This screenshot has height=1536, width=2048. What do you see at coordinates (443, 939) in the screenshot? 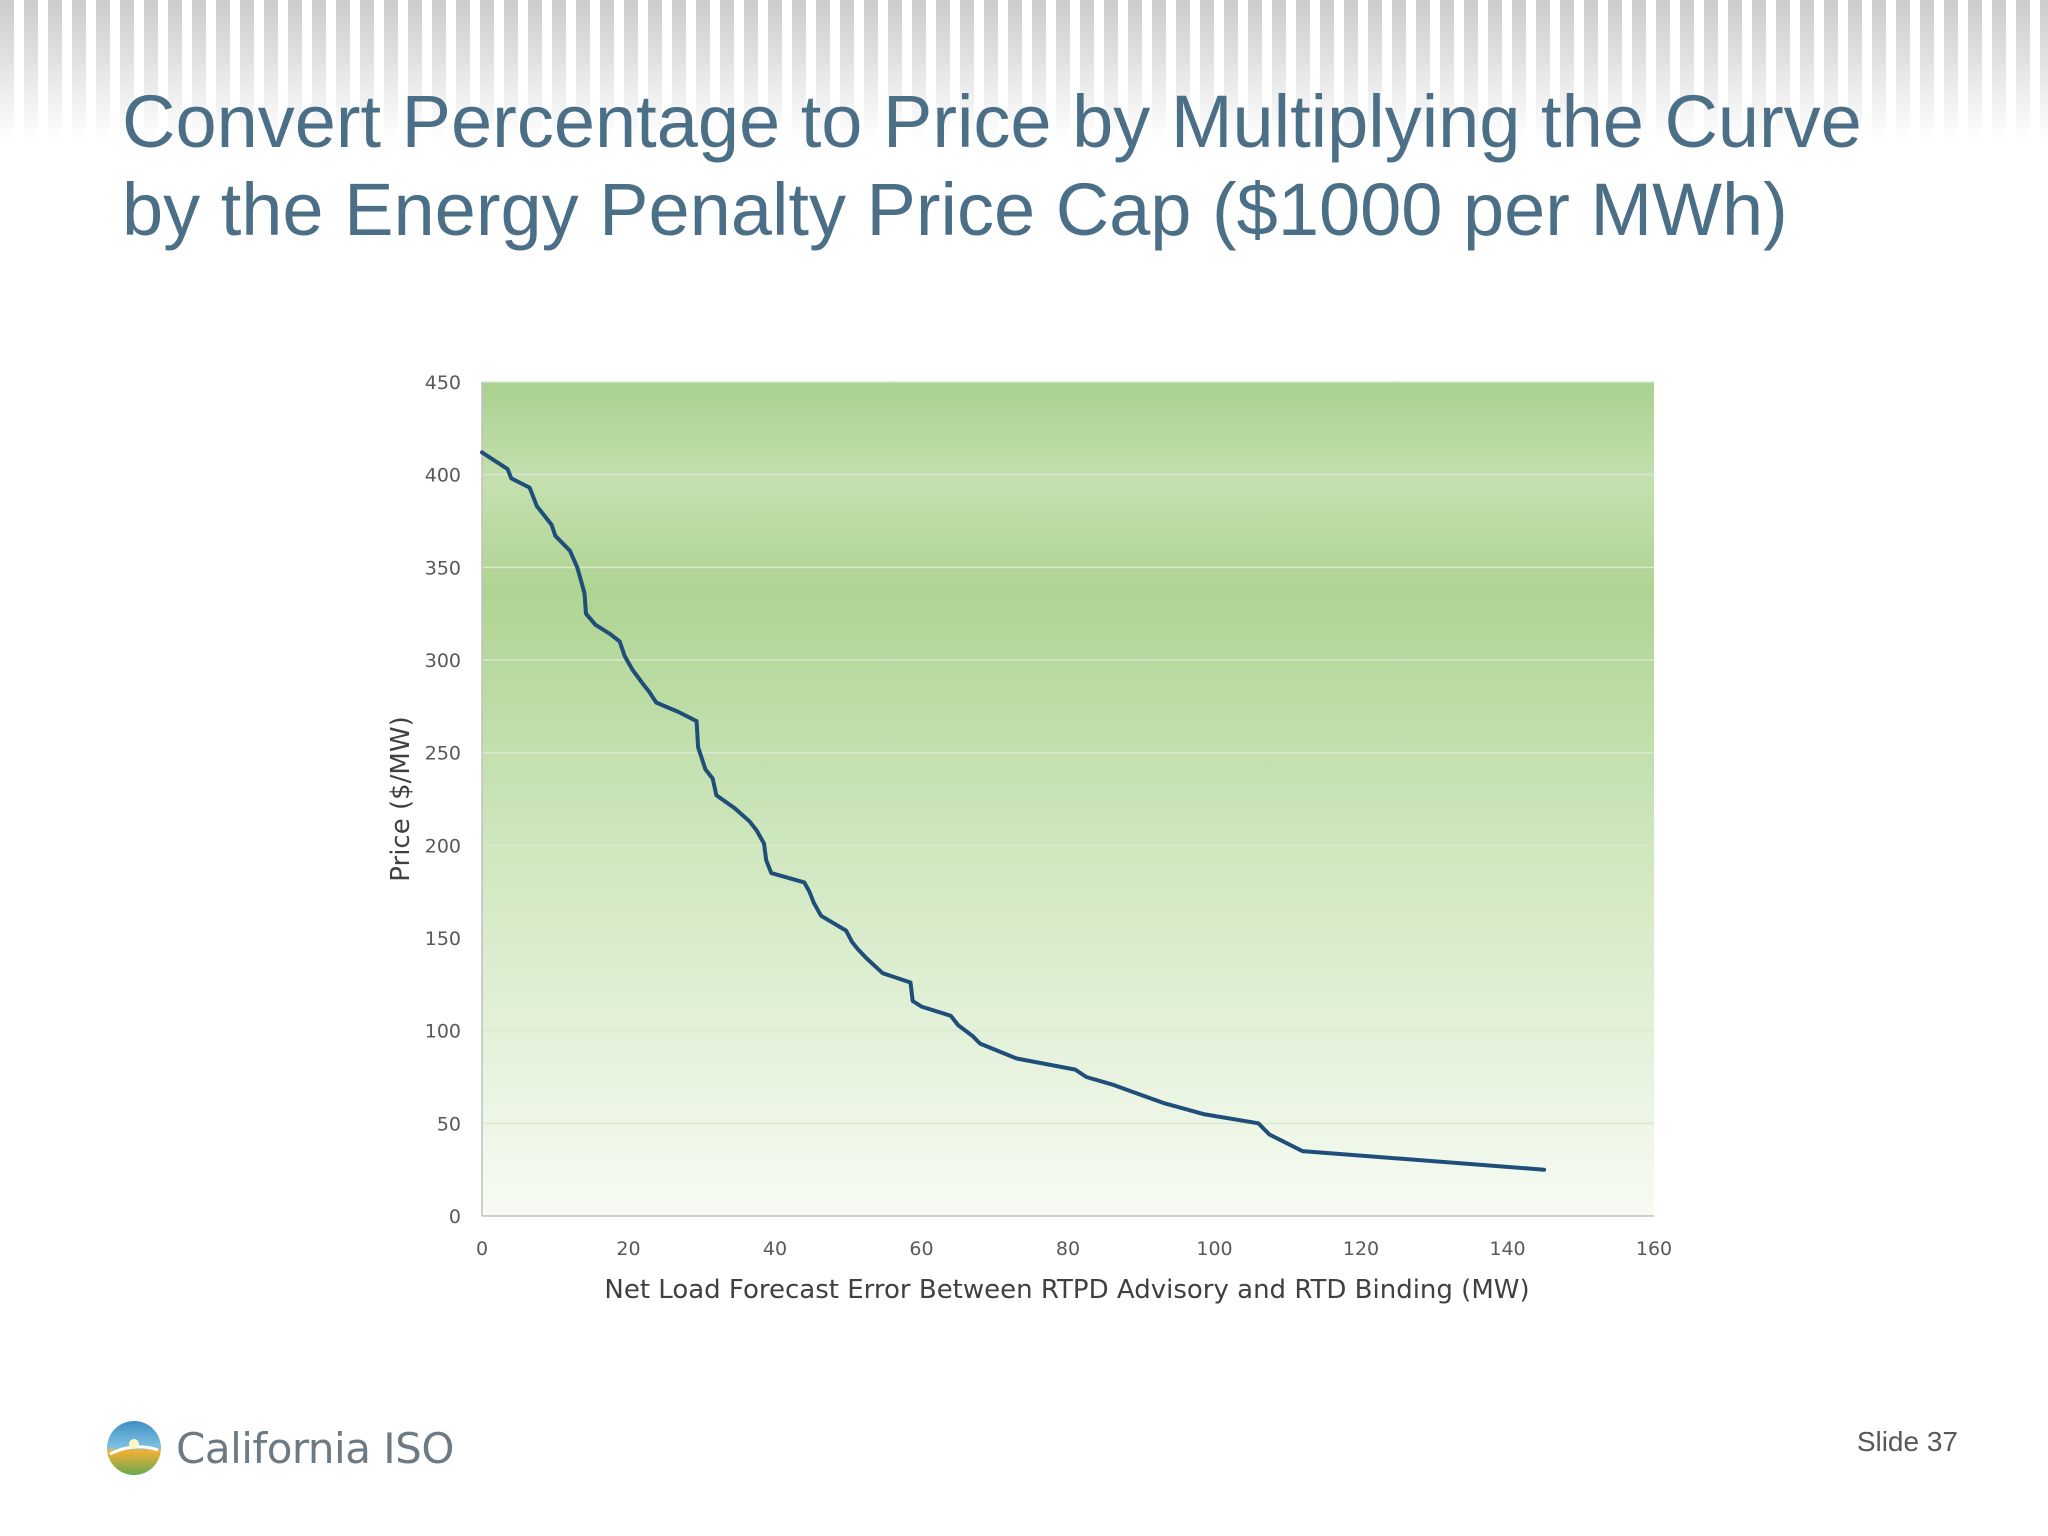
I see `y-tick-label-150: 150` at bounding box center [443, 939].